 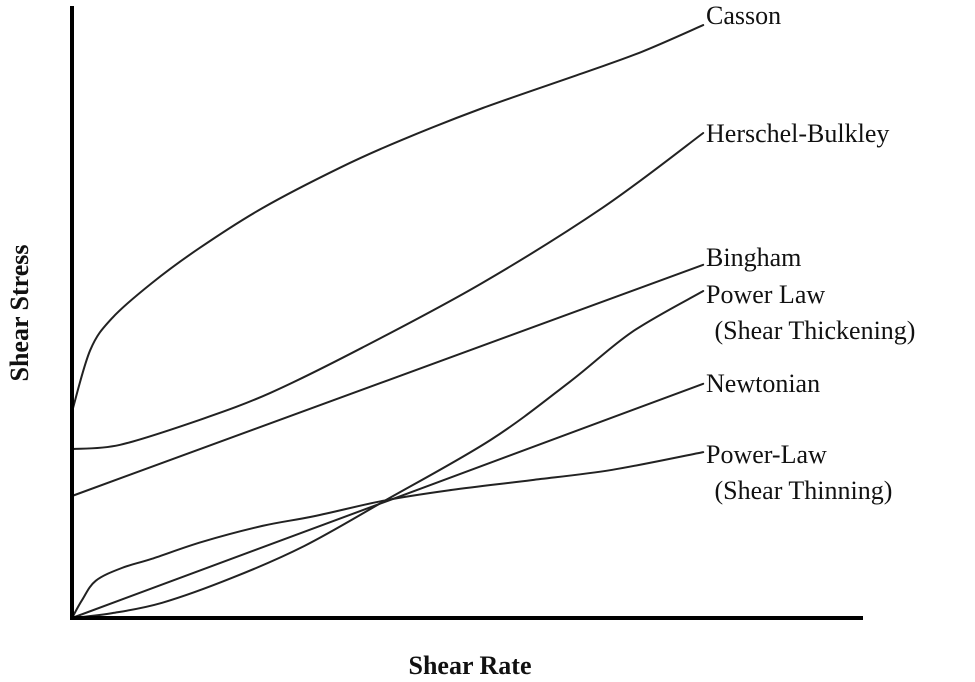 What do you see at coordinates (799, 472) in the screenshot?
I see `label-power-law-shear-thinning: Power-Law (Shear Thinning)` at bounding box center [799, 472].